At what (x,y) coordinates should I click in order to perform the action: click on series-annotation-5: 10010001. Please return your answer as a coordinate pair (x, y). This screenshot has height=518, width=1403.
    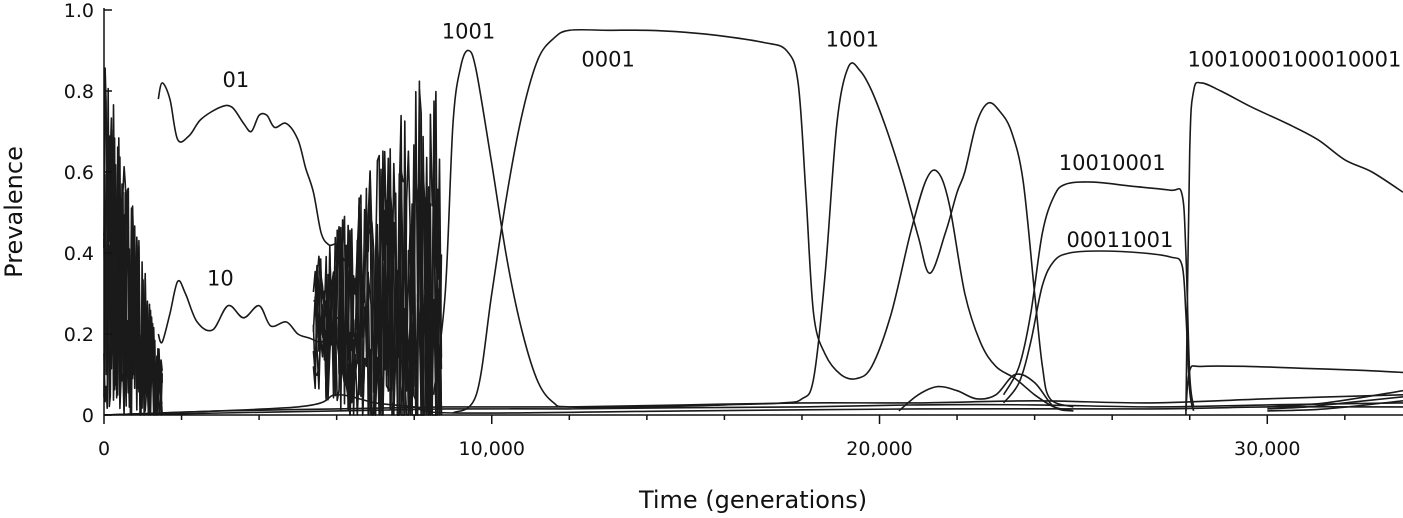
    Looking at the image, I should click on (1112, 163).